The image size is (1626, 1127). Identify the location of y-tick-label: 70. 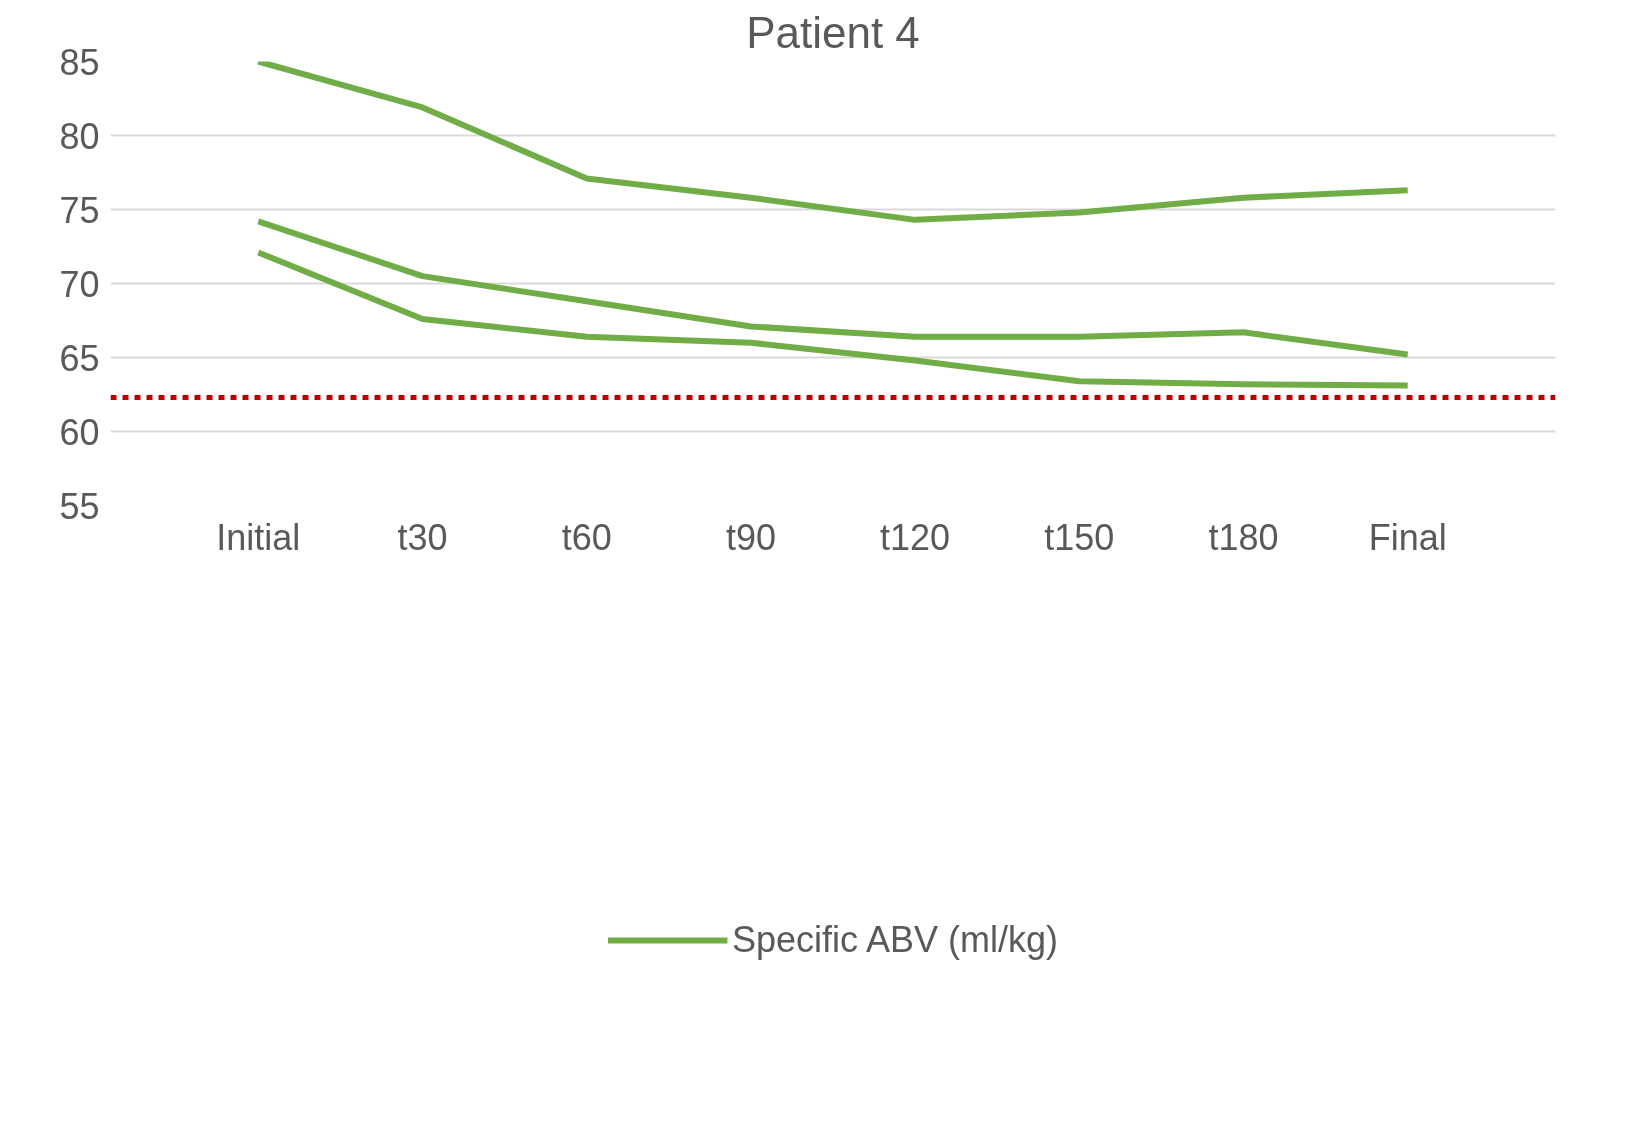
(79, 284).